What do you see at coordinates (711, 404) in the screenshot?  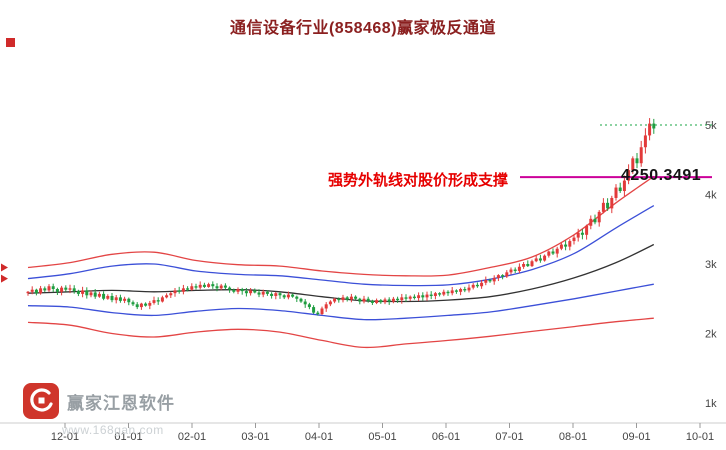 I see `svg-text: 1k` at bounding box center [711, 404].